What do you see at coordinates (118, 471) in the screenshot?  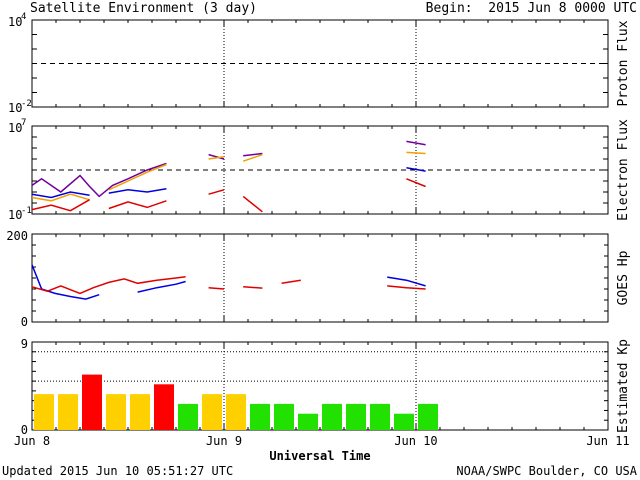 I see `updated-timestamp: Updated 2015 Jun 10 05:51:27 UTC` at bounding box center [118, 471].